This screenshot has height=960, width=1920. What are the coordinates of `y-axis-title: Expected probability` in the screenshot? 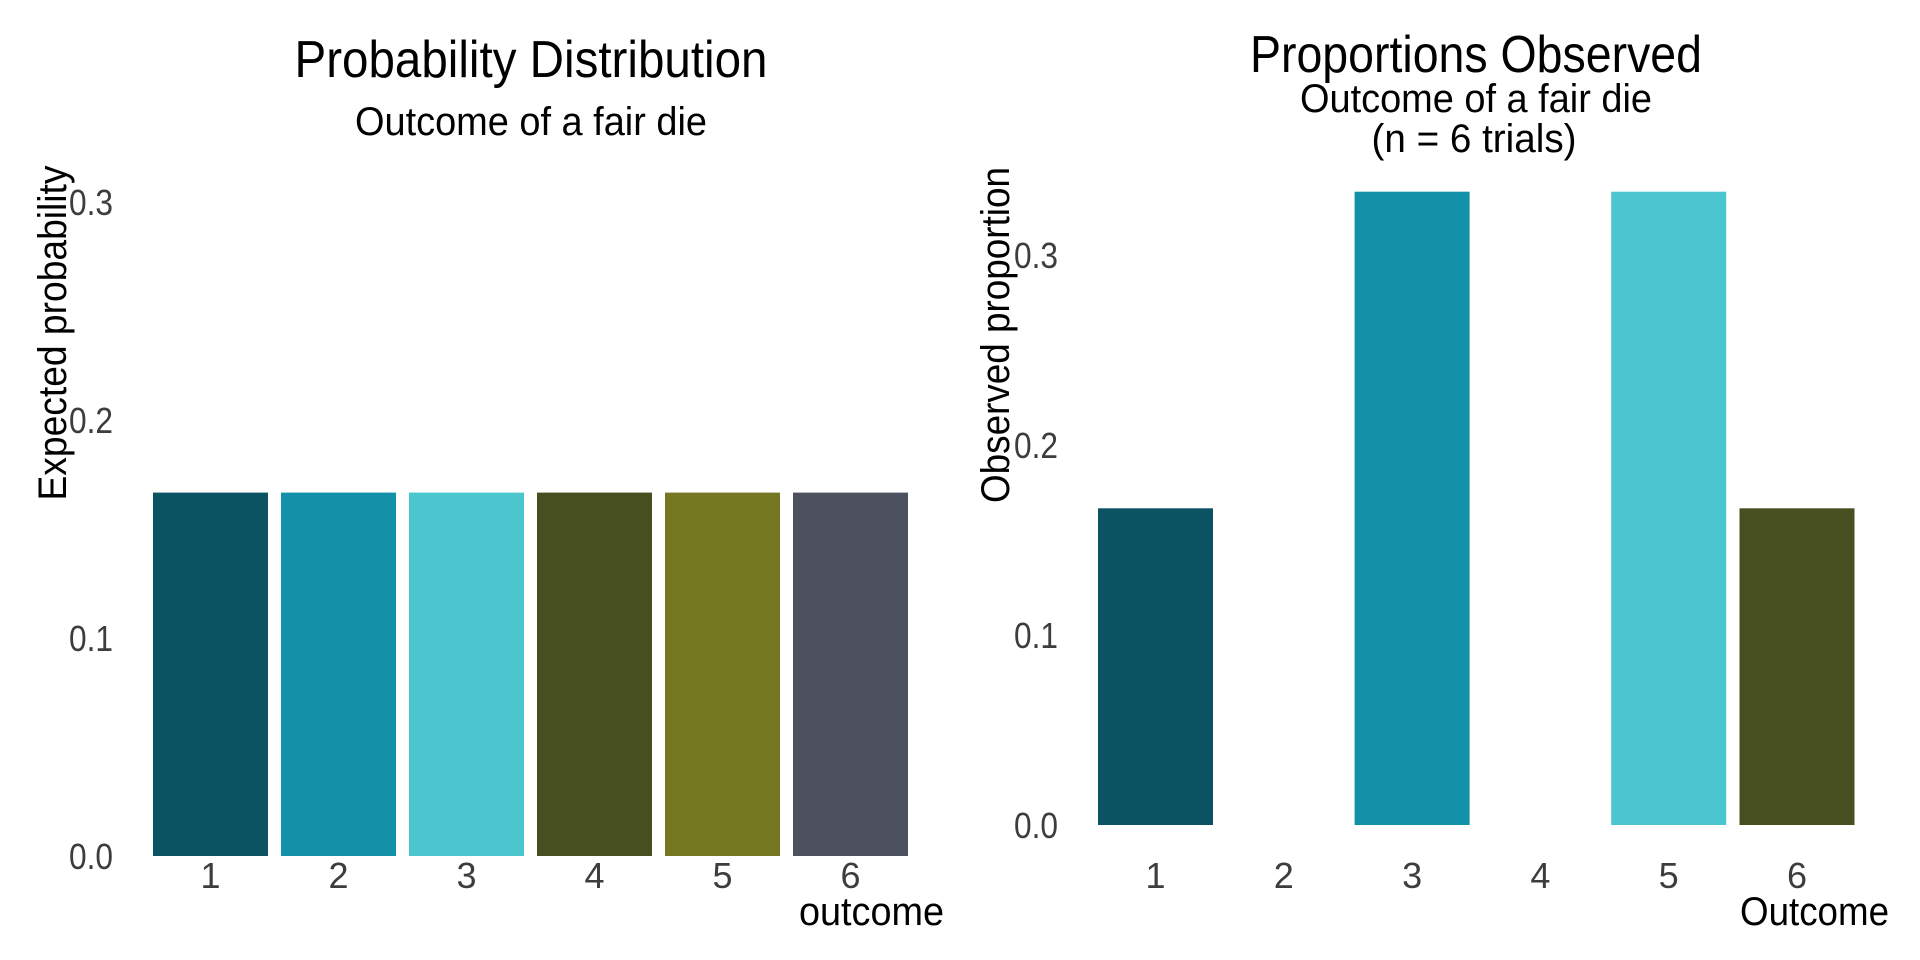 It's located at (53, 333).